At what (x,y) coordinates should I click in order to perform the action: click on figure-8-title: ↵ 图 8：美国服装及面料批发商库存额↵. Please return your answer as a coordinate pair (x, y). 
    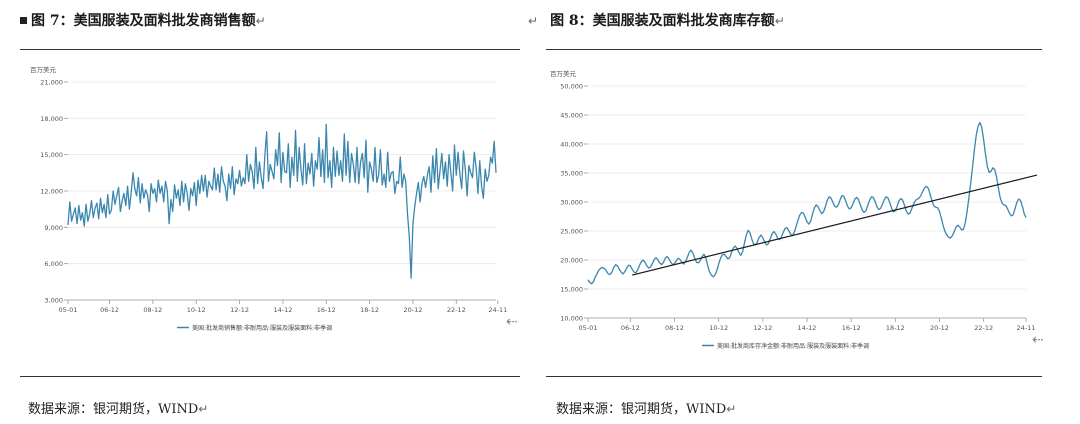
    Looking at the image, I should click on (656, 20).